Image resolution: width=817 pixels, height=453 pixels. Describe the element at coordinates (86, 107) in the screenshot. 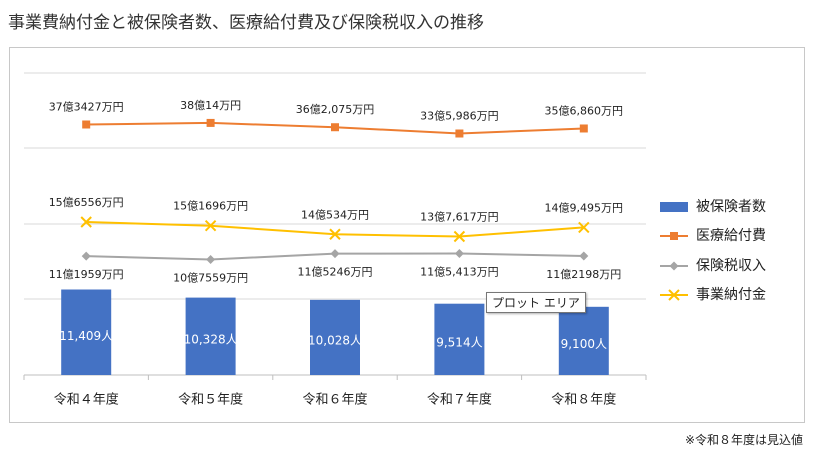

I see `medical-data-label: 37億3427万円` at that location.